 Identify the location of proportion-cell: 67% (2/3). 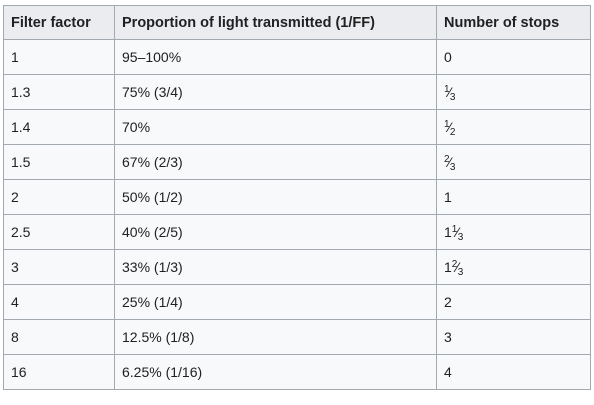
(275, 162).